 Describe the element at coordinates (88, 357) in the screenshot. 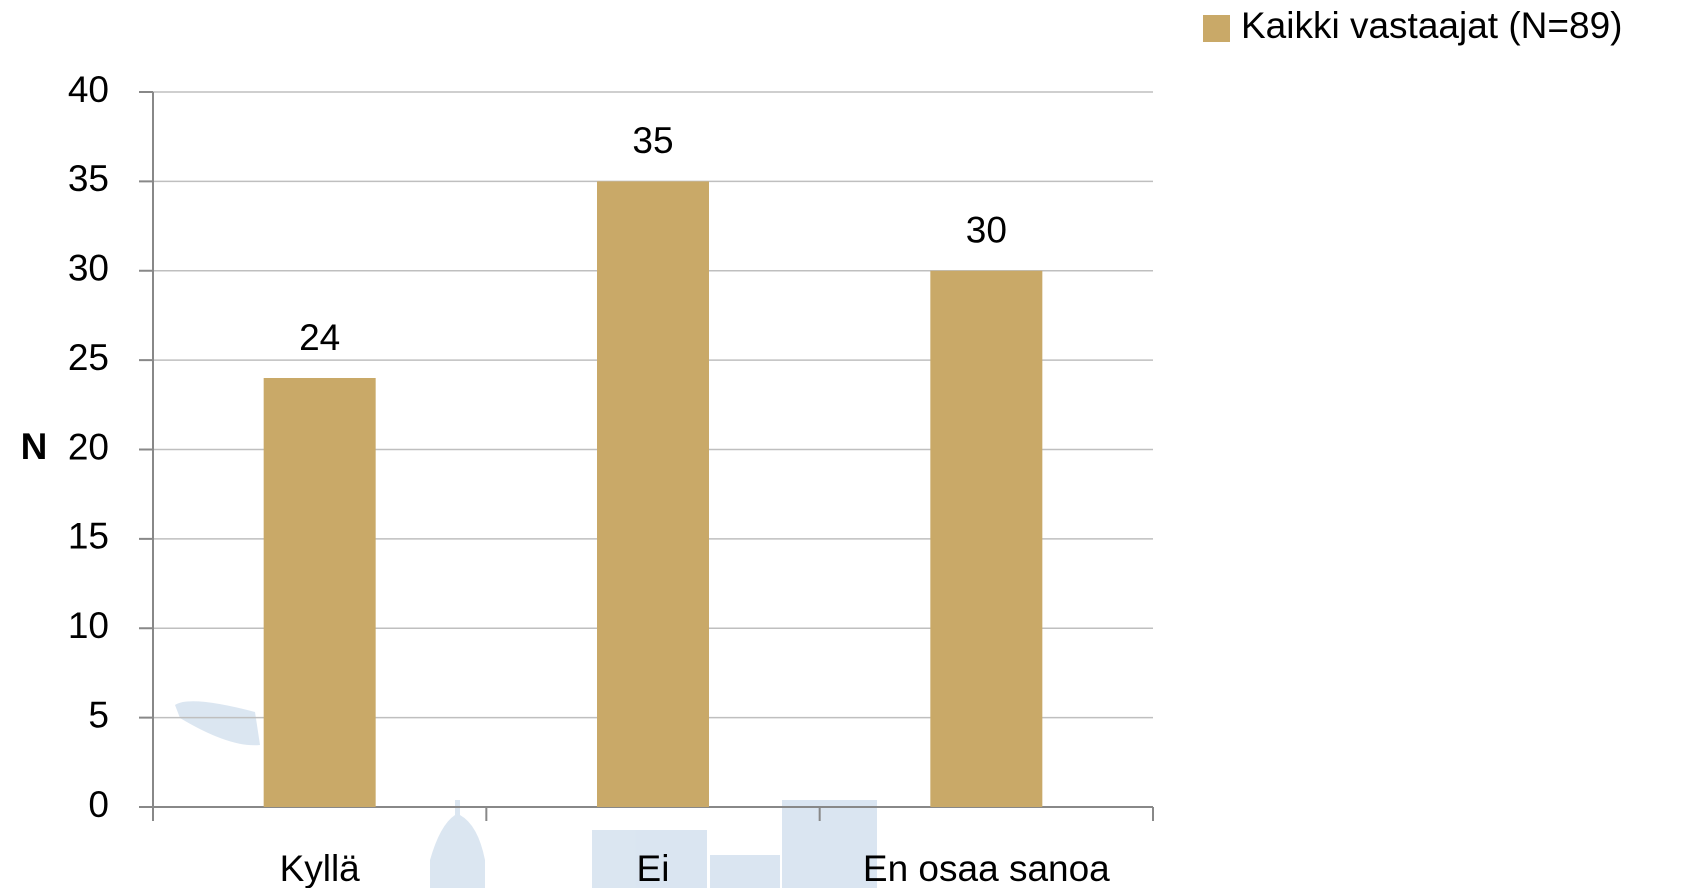

I see `y-tick-label: 25` at that location.